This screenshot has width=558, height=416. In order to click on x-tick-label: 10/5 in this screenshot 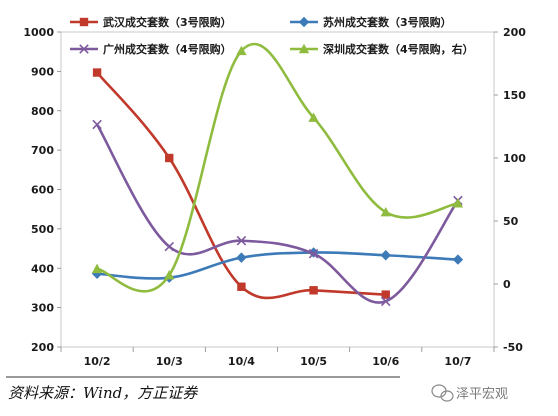, I will do `click(313, 361)`.